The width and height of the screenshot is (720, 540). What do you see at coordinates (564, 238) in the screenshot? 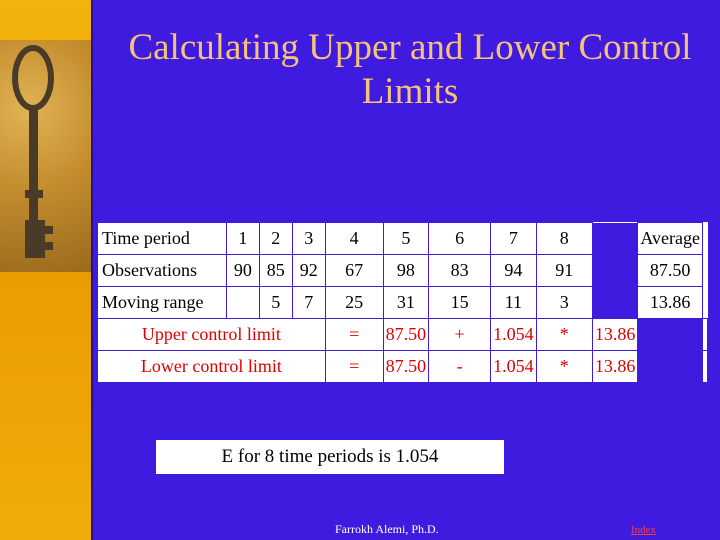
I see `table-cell: 8` at bounding box center [564, 238].